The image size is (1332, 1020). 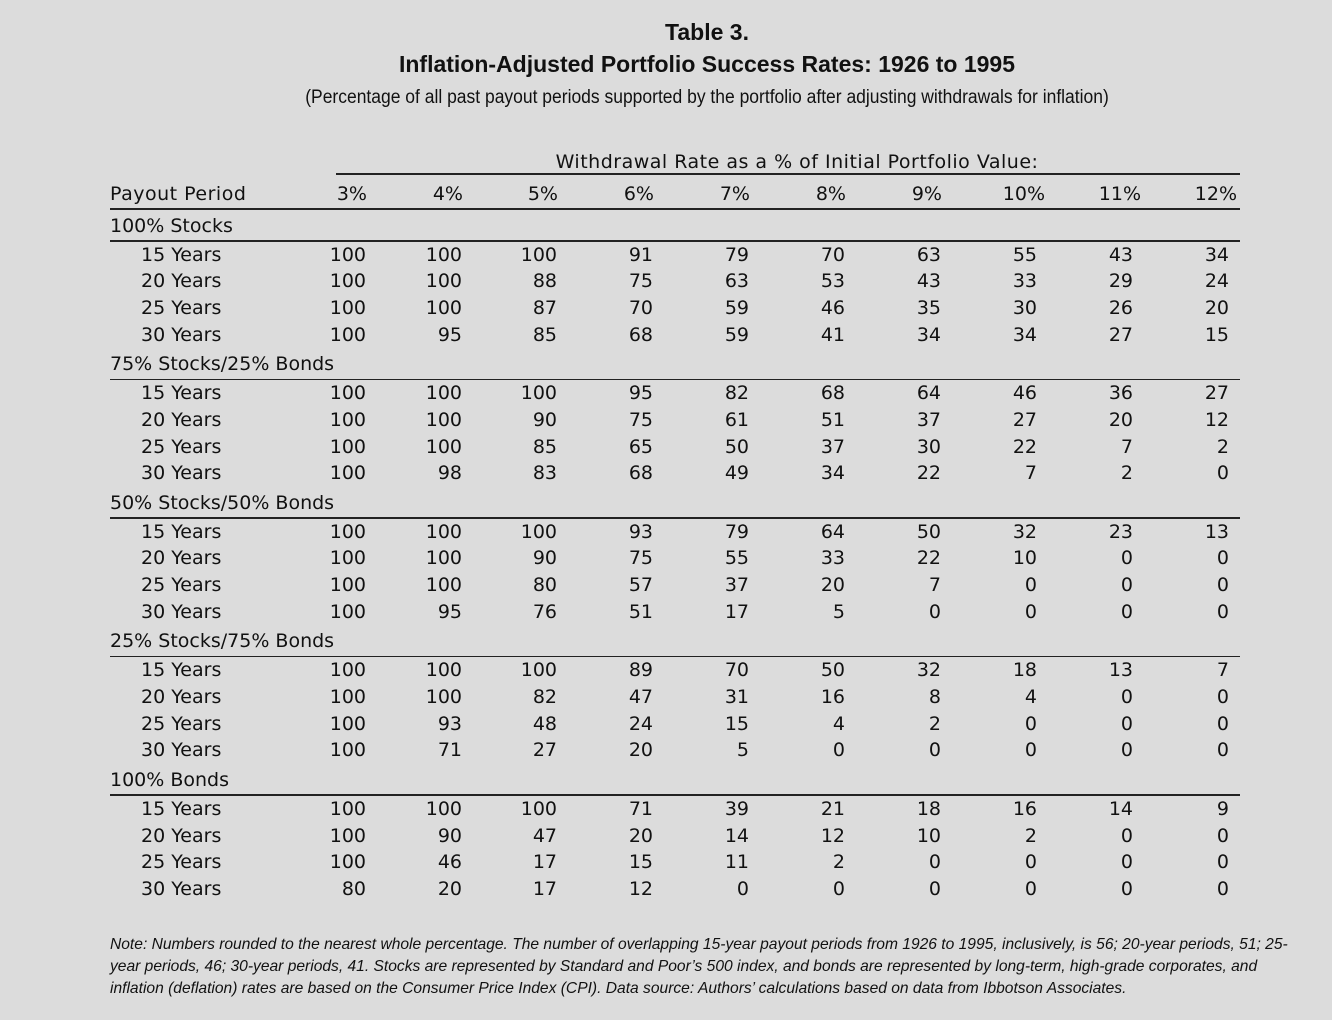 I want to click on cell: 98, so click(x=449, y=473).